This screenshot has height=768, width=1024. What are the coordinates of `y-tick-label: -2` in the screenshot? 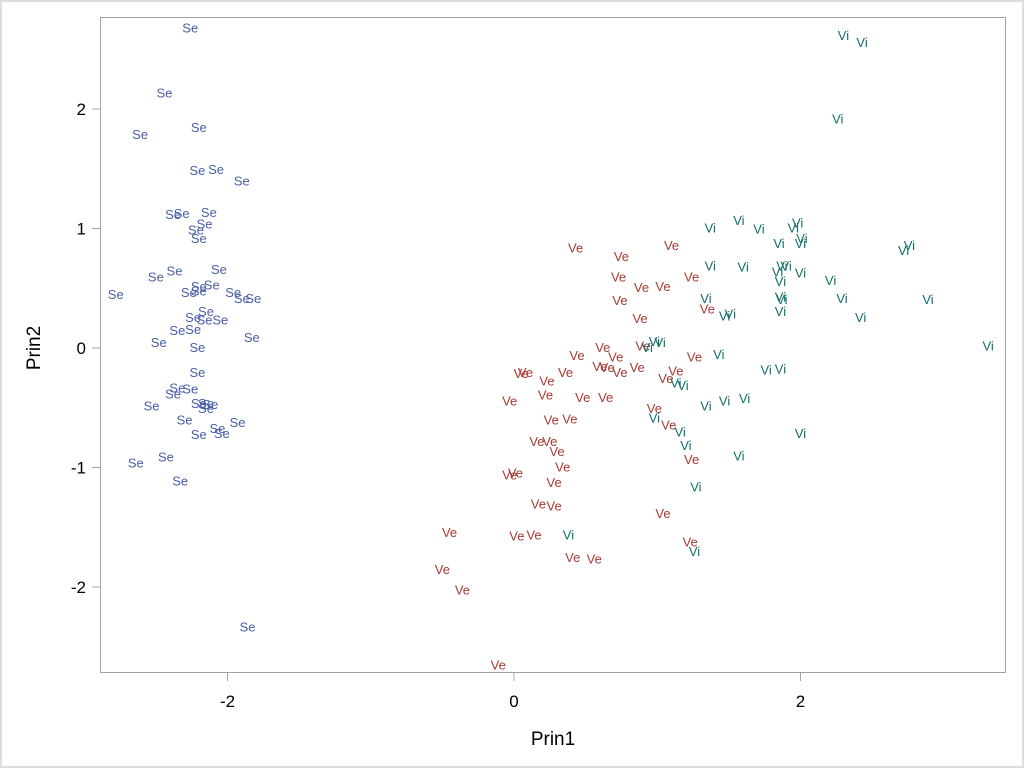 It's located at (78, 587).